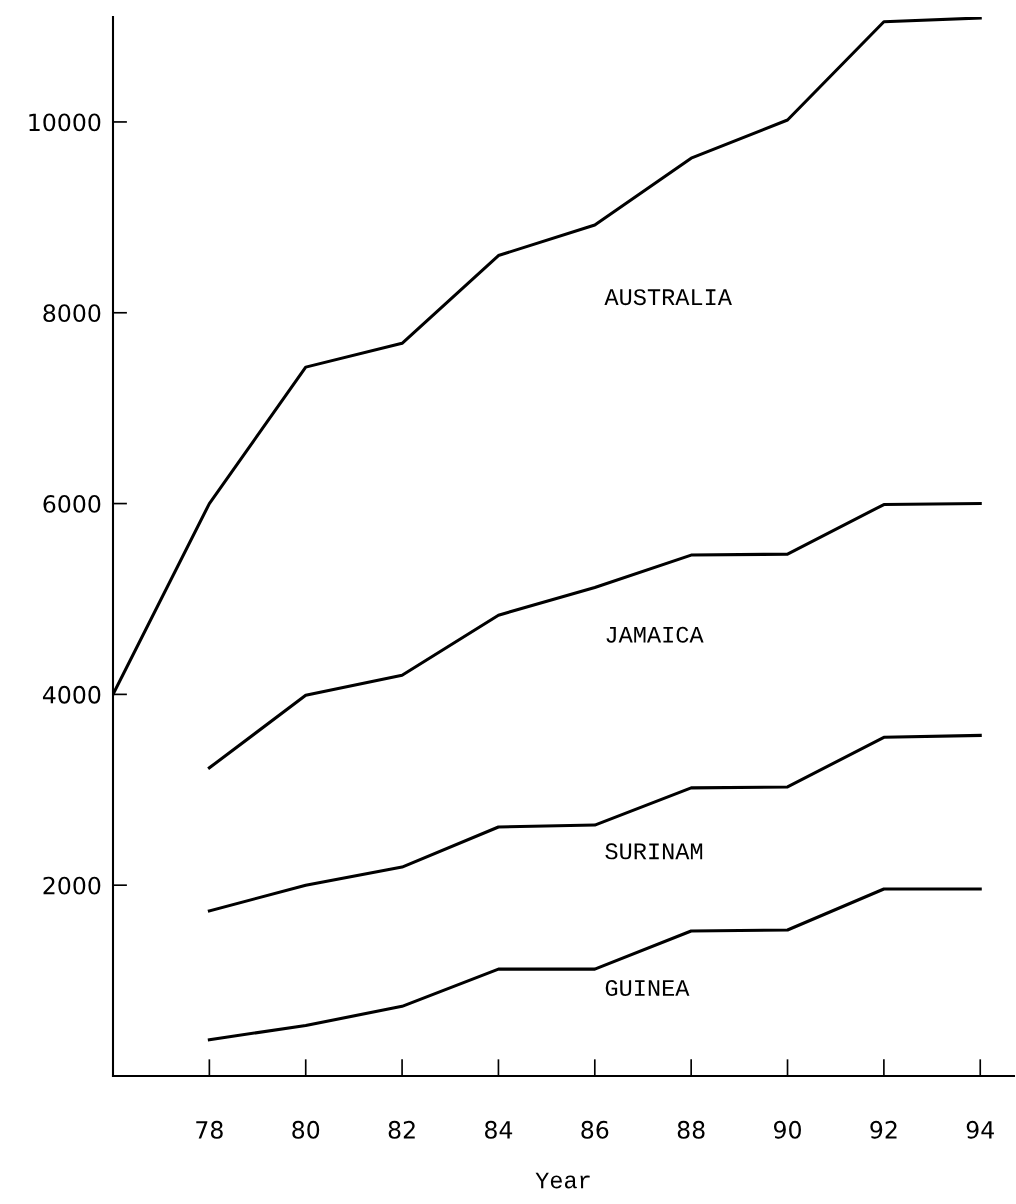 Image resolution: width=1016 pixels, height=1204 pixels. What do you see at coordinates (595, 1129) in the screenshot?
I see `x-tick-label: 86` at bounding box center [595, 1129].